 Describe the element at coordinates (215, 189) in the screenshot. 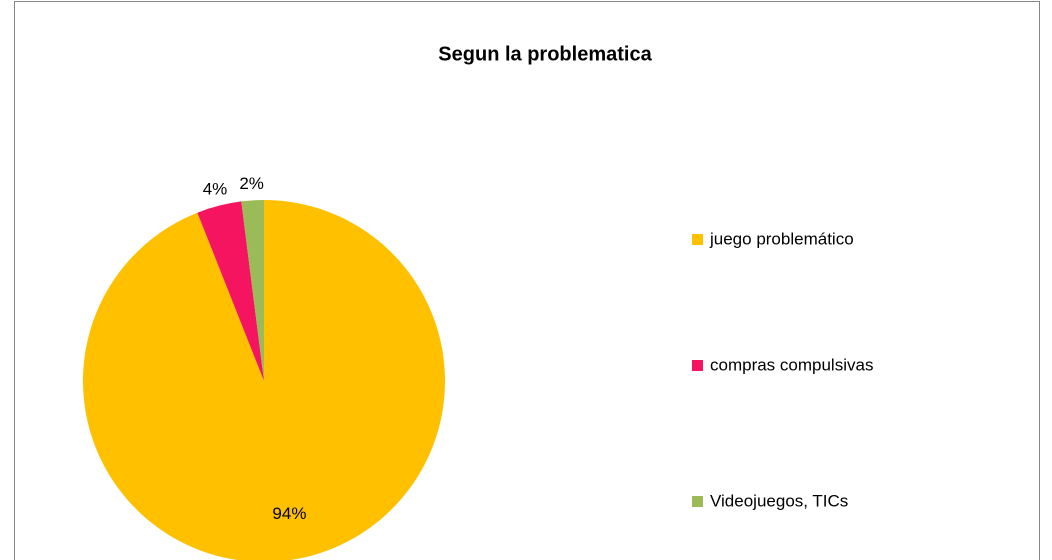

I see `data-label: 4%` at that location.